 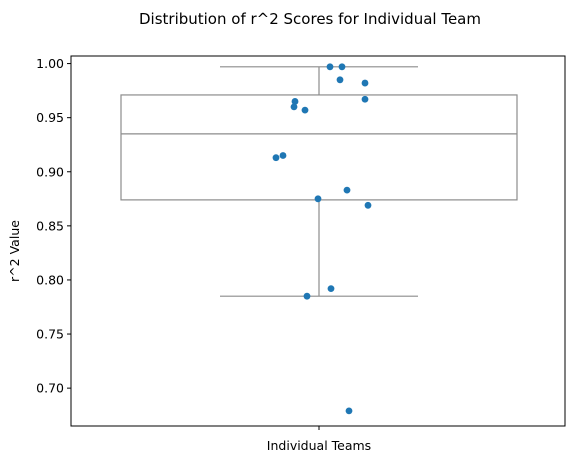 What do you see at coordinates (50, 388) in the screenshot?
I see `y-tick-label: 0.70` at bounding box center [50, 388].